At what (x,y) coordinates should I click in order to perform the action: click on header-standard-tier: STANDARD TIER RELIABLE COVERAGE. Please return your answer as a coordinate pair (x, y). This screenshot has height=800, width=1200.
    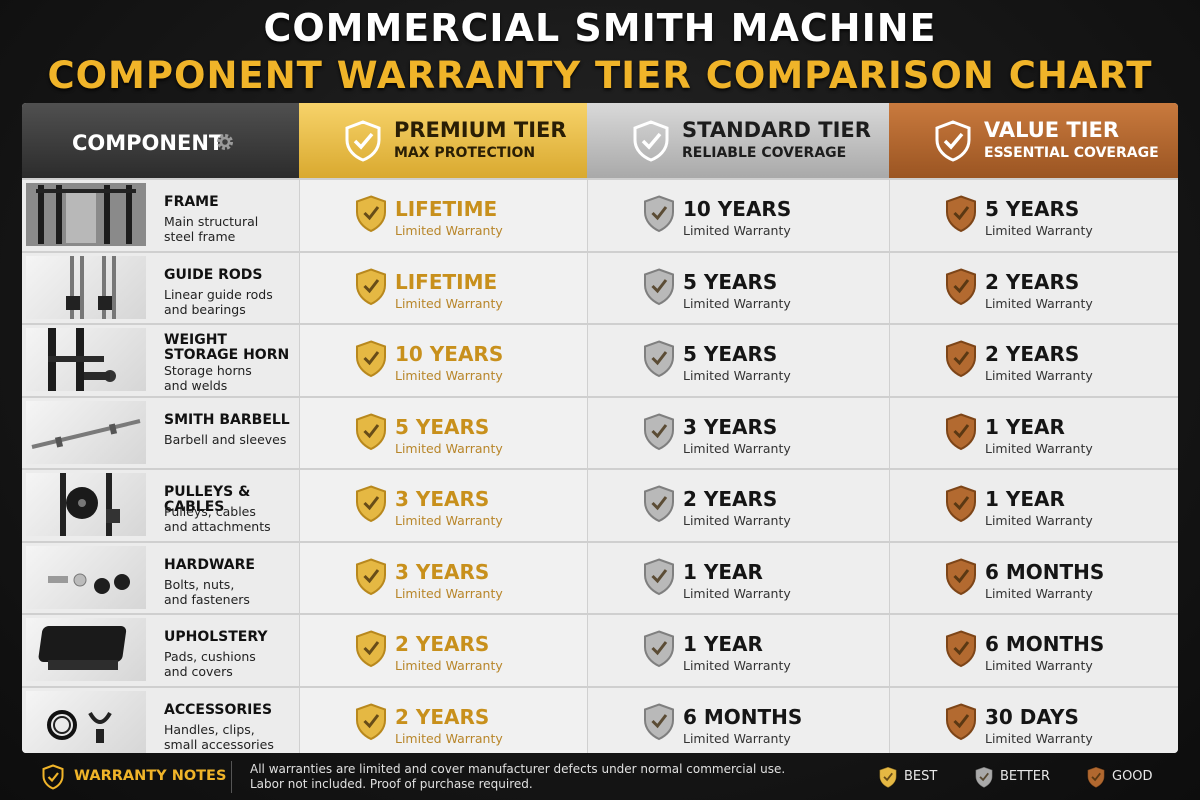
    Looking at the image, I should click on (738, 140).